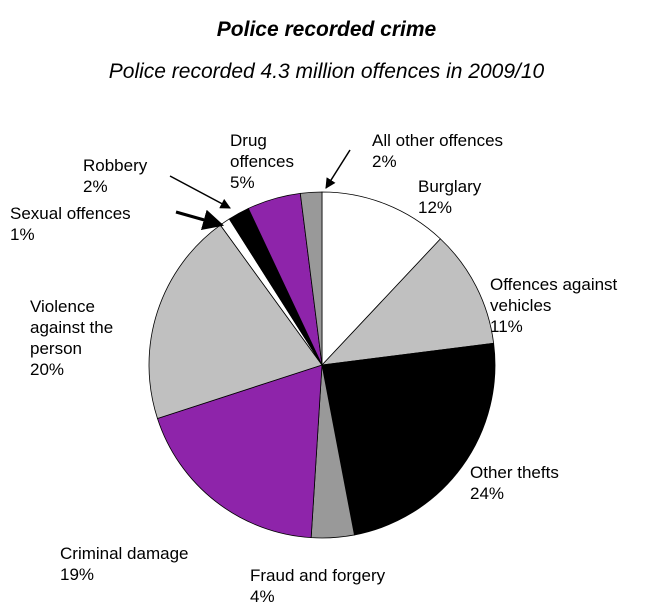  I want to click on category-label: Sexual offences, so click(70, 213).